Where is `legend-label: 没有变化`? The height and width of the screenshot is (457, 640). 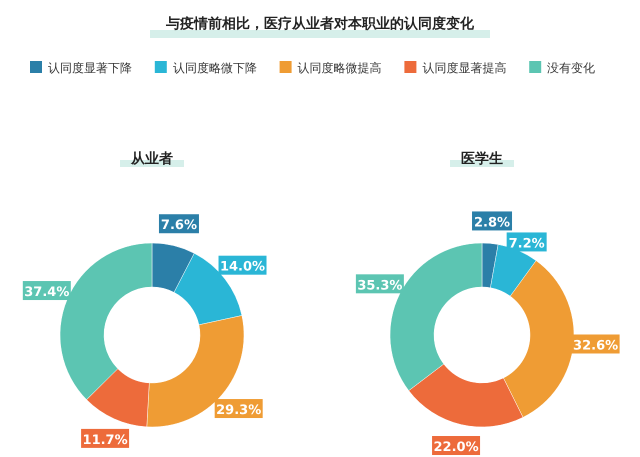 legend-label: 没有变化 is located at coordinates (571, 68).